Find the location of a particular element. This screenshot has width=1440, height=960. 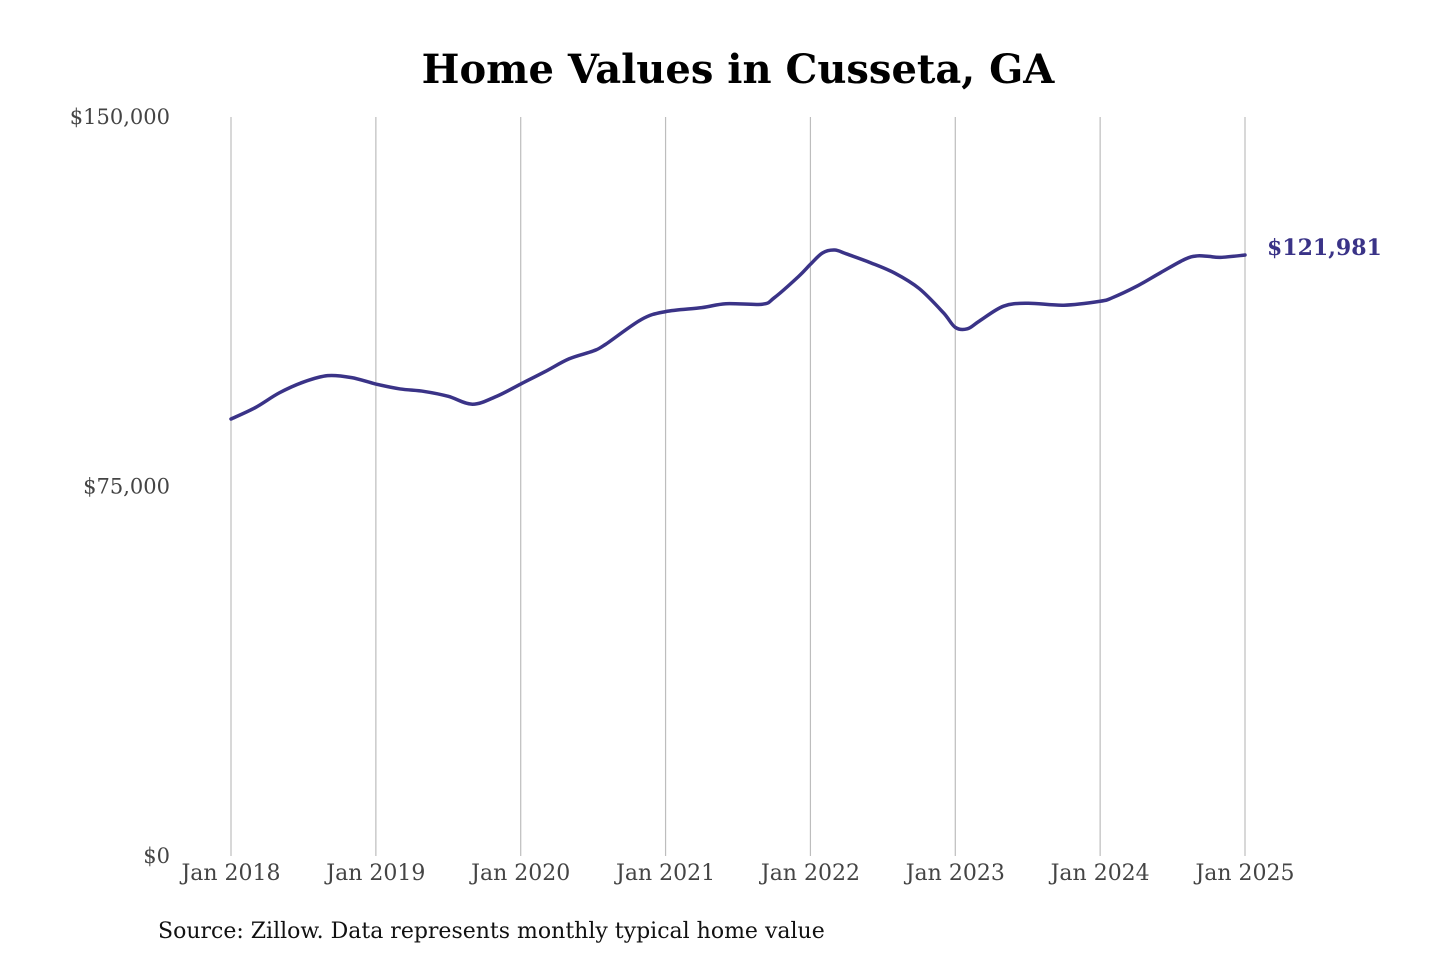

x-tick-label: Jan 2019 is located at coordinates (374, 873).